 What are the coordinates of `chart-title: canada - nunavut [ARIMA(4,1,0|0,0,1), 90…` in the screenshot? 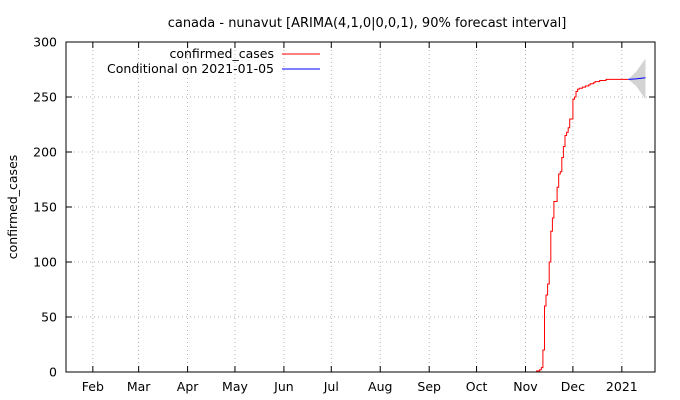 It's located at (367, 23).